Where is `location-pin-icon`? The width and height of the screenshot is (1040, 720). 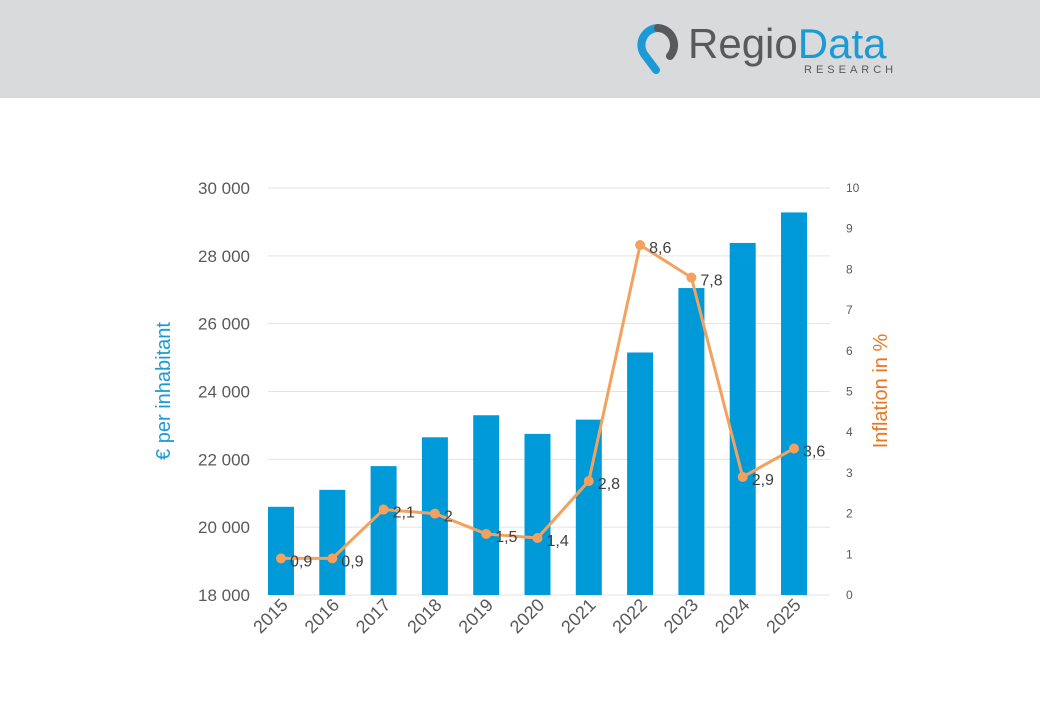 location-pin-icon is located at coordinates (657, 49).